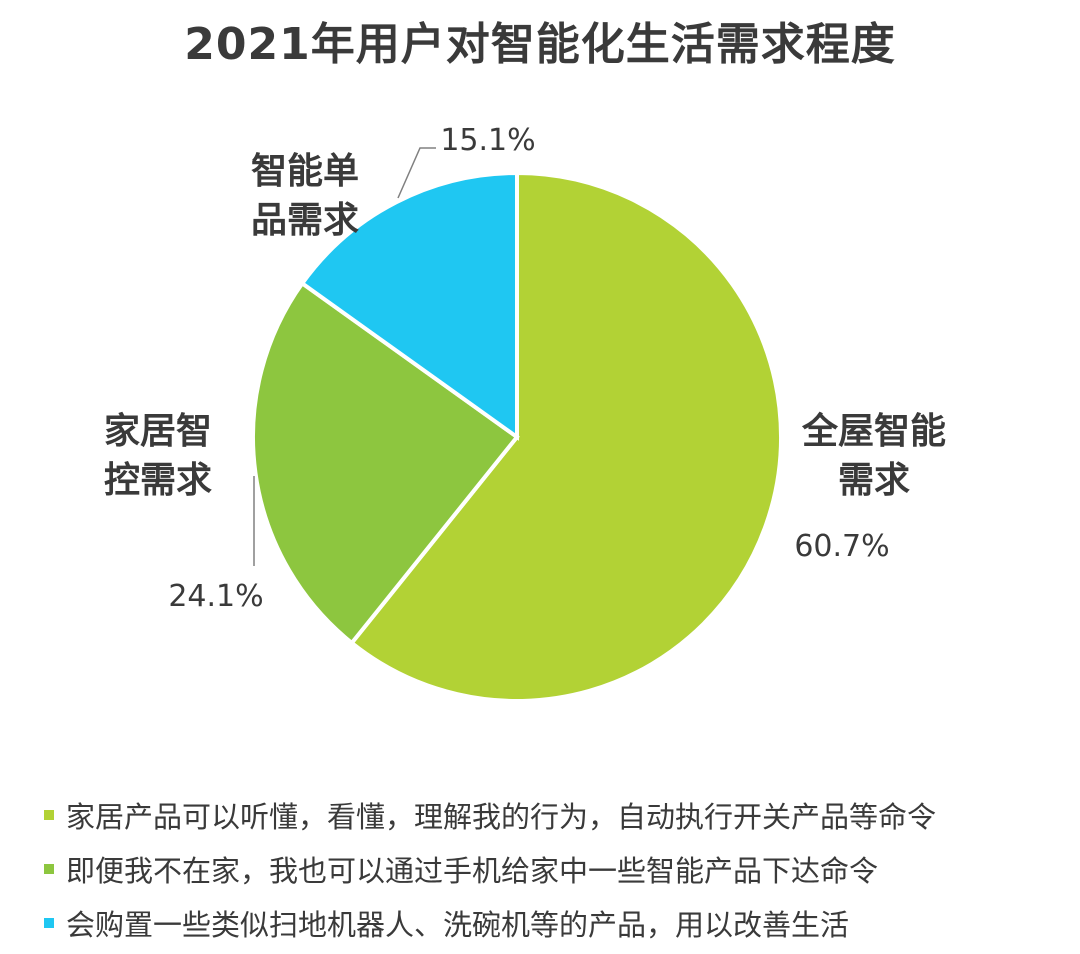  Describe the element at coordinates (409, 305) in the screenshot. I see `pie-slice-single-product` at that location.